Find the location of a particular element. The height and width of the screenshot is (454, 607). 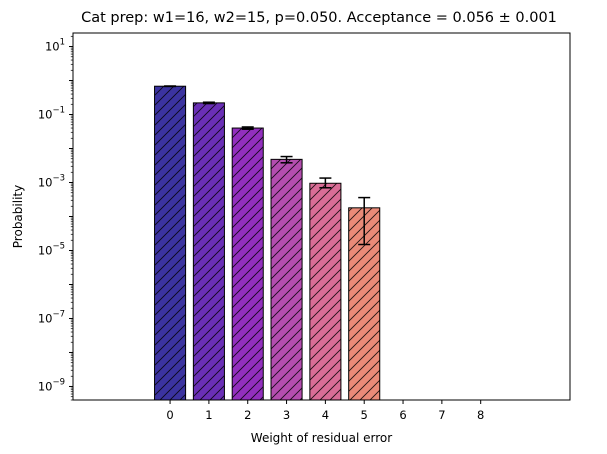

x-tick-label: 7 is located at coordinates (441, 415).